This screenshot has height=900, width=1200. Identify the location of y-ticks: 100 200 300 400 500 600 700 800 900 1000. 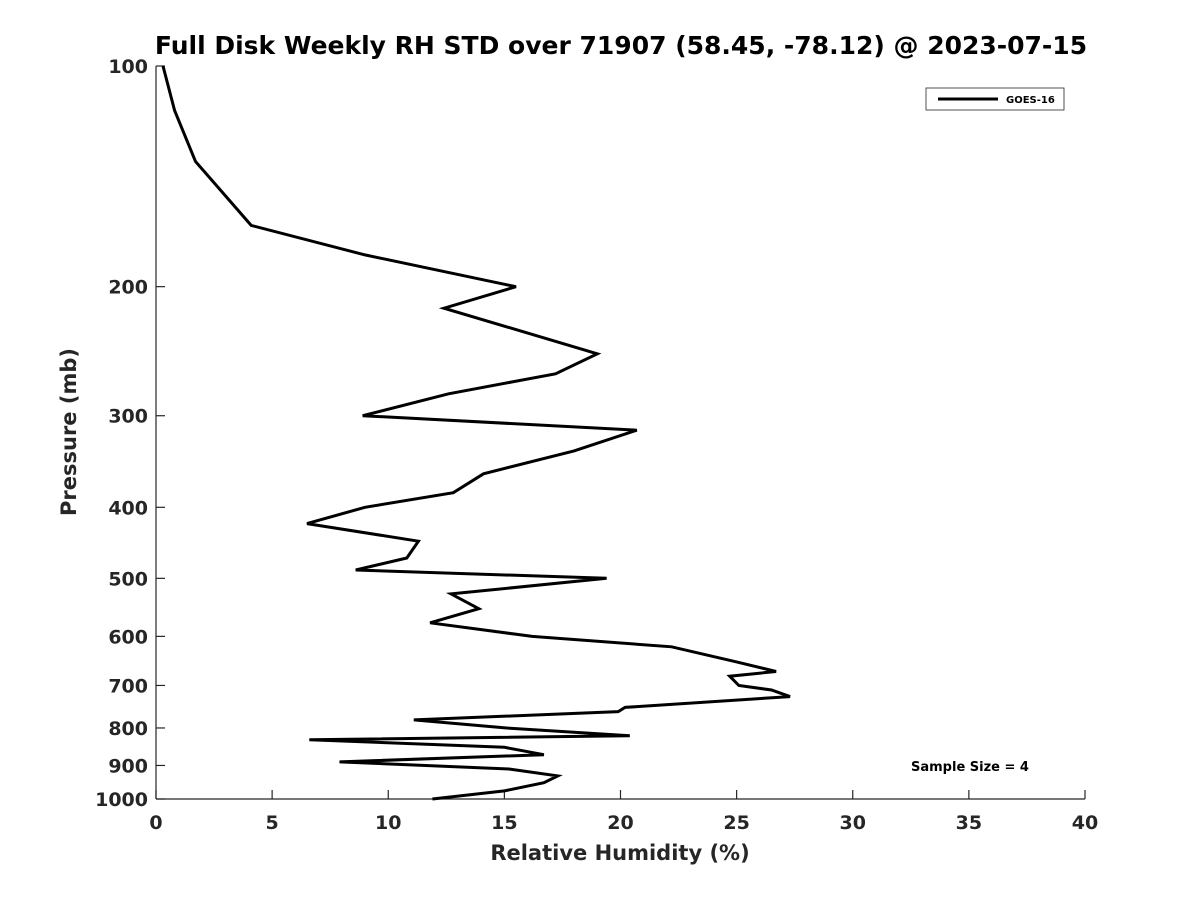
(130, 433).